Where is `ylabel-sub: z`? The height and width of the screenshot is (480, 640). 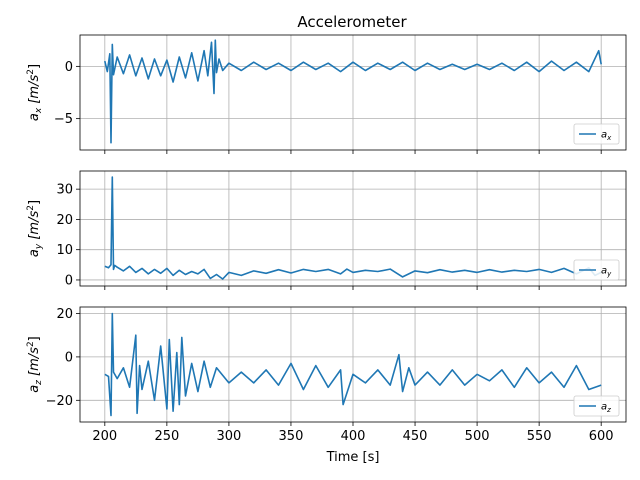 ylabel-sub: z is located at coordinates (39, 383).